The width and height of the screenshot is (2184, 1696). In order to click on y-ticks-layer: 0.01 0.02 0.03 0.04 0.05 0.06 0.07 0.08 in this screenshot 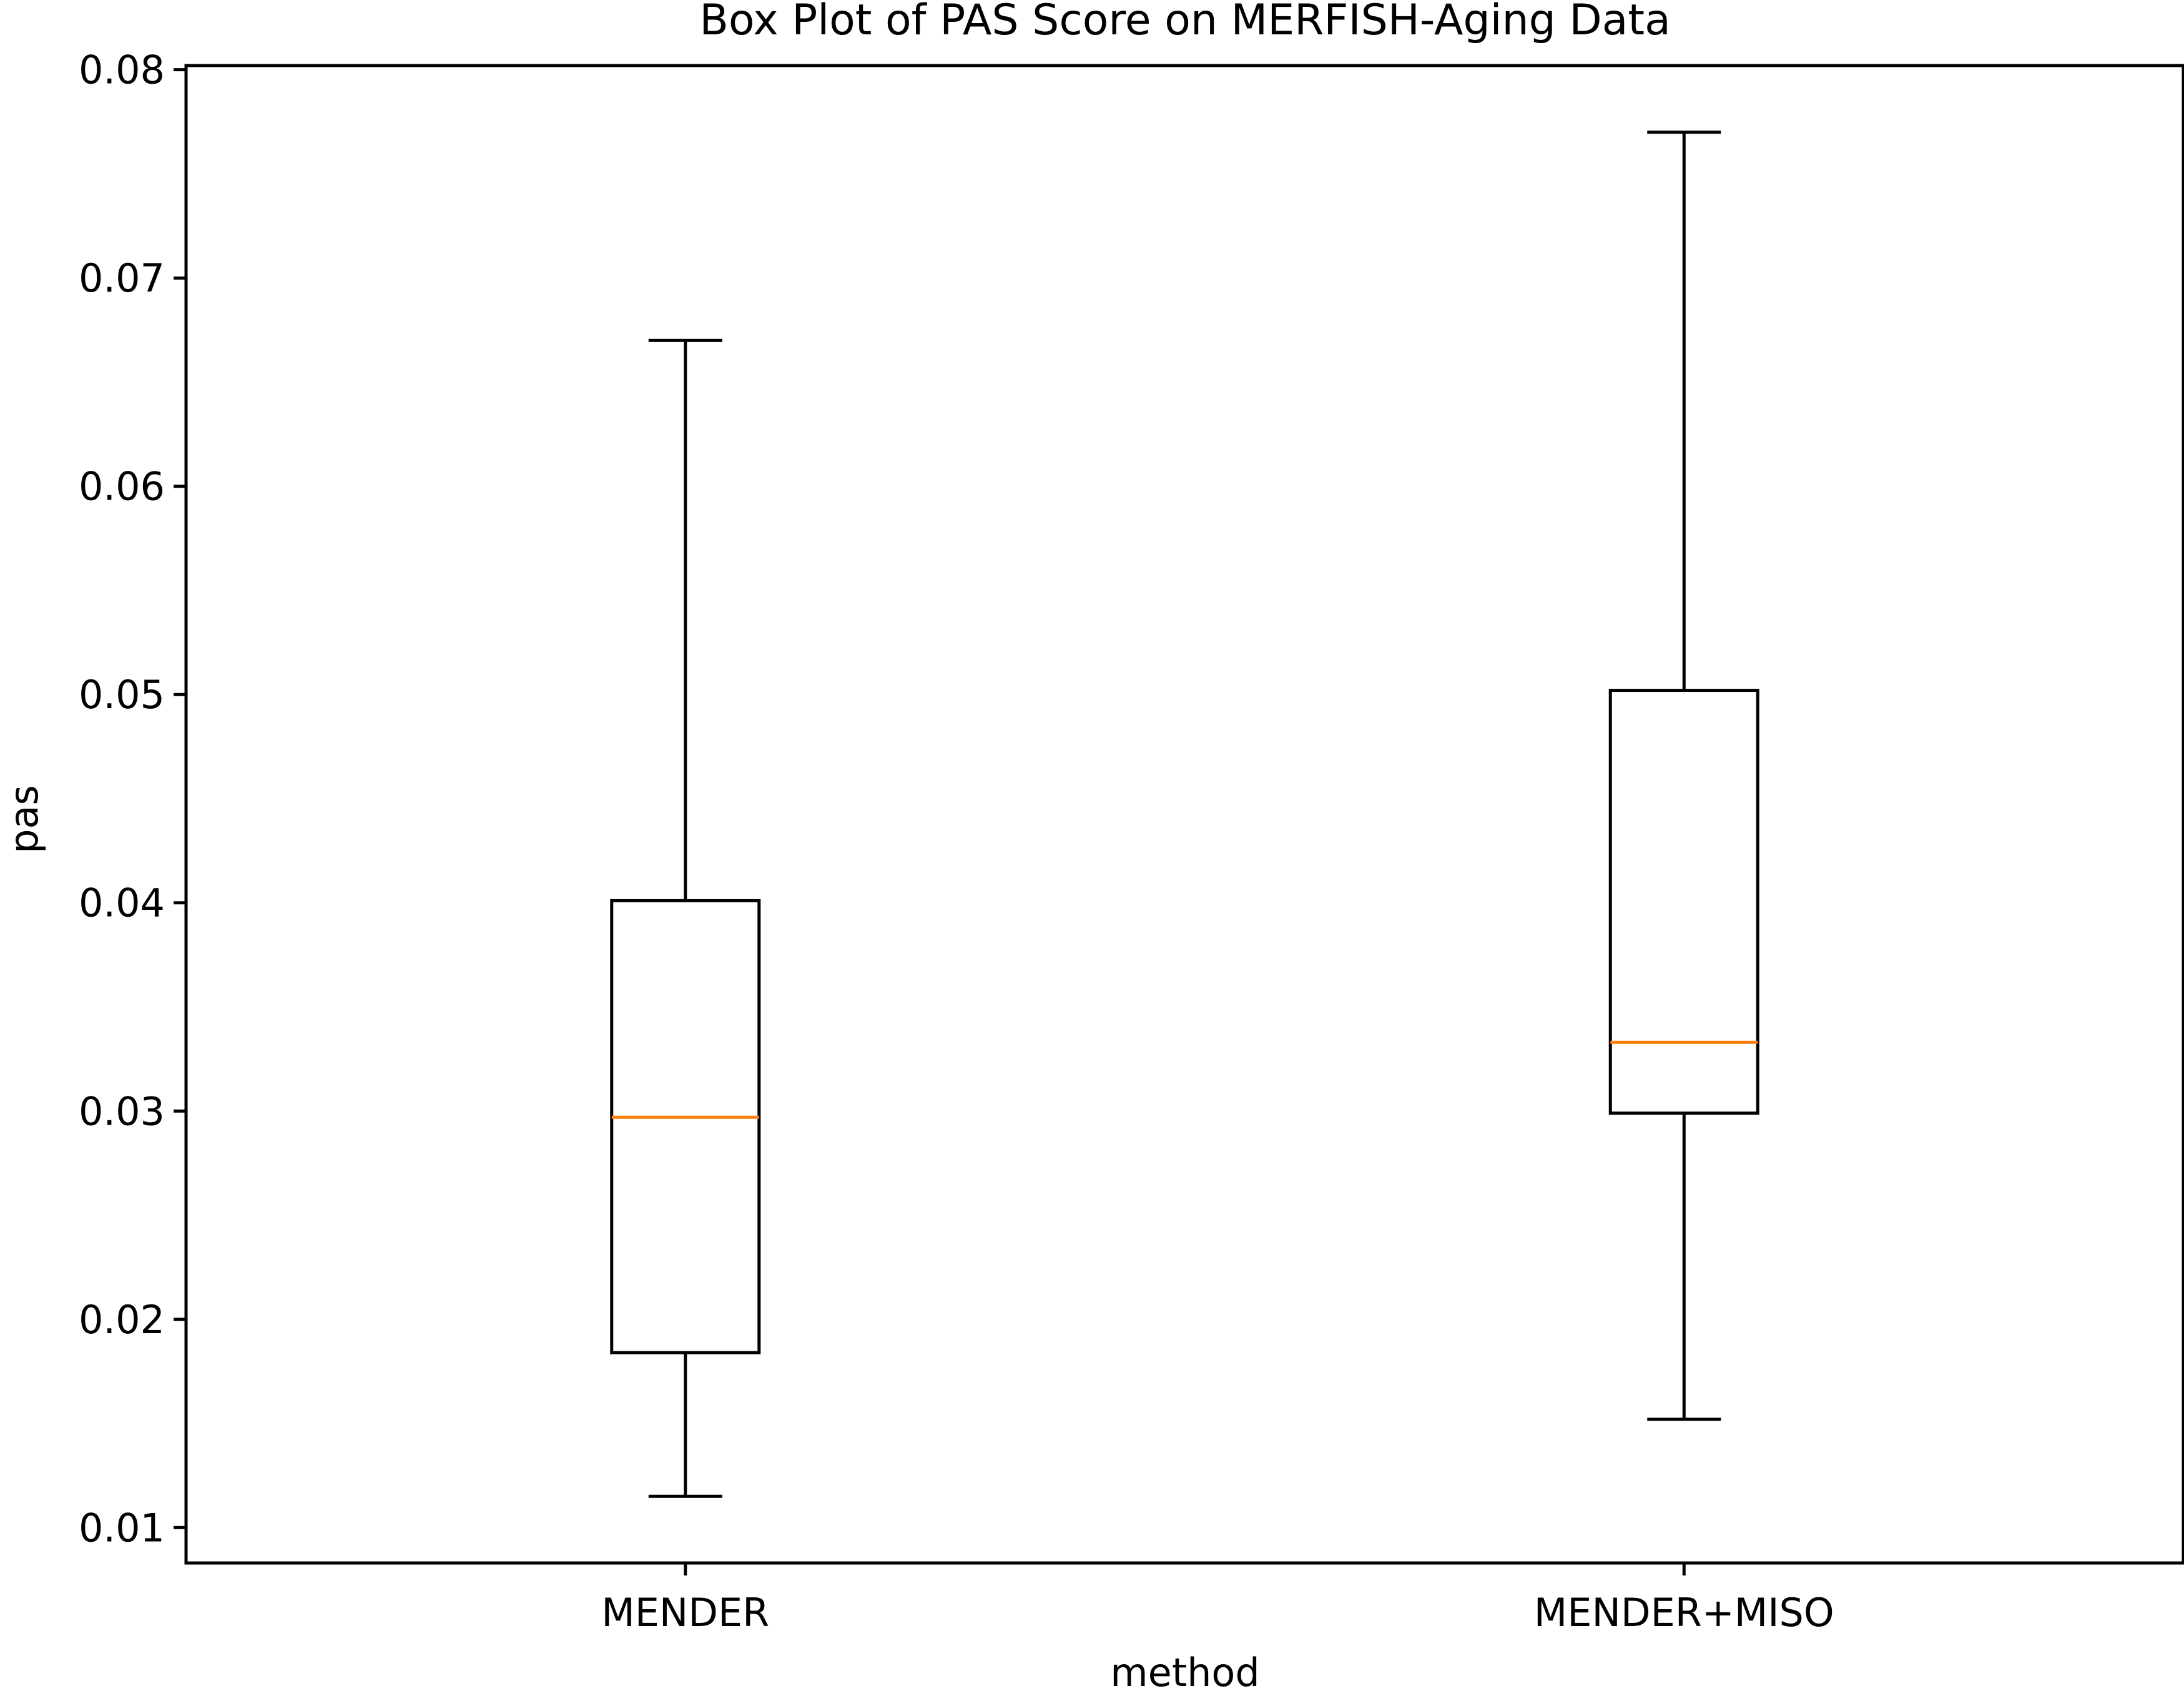, I will do `click(132, 799)`.